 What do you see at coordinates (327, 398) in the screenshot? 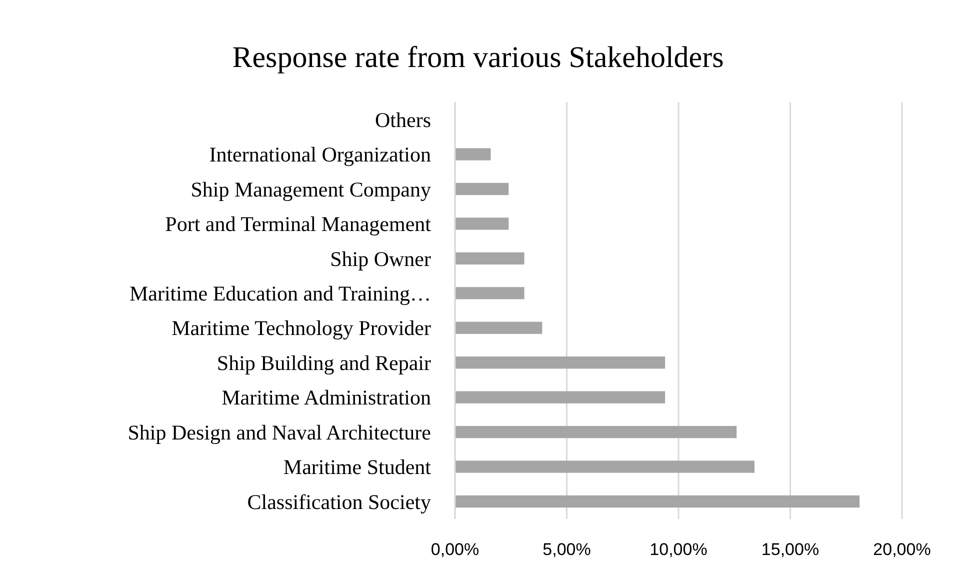
I see `y-tick-label: Maritime Administration` at bounding box center [327, 398].